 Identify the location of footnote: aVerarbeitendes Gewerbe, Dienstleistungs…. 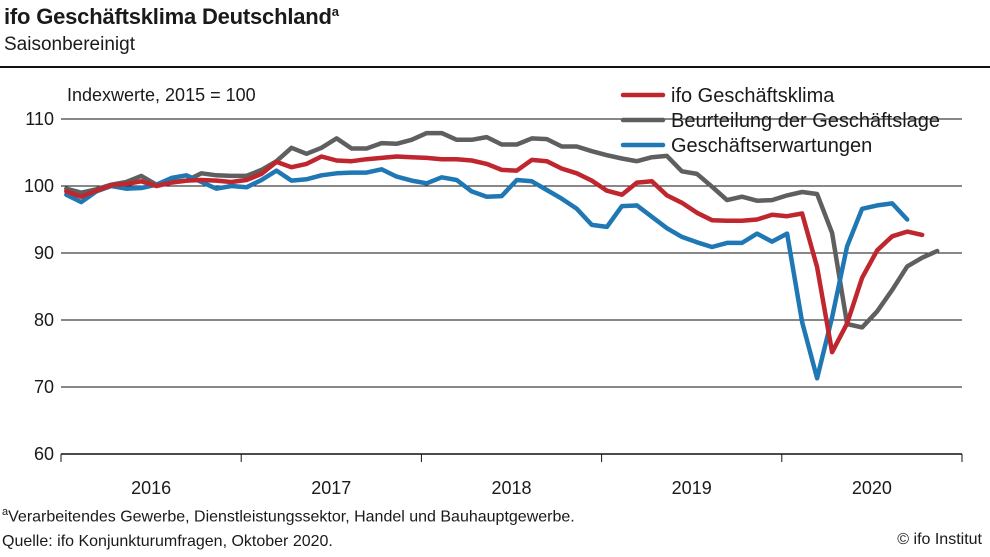
(288, 516).